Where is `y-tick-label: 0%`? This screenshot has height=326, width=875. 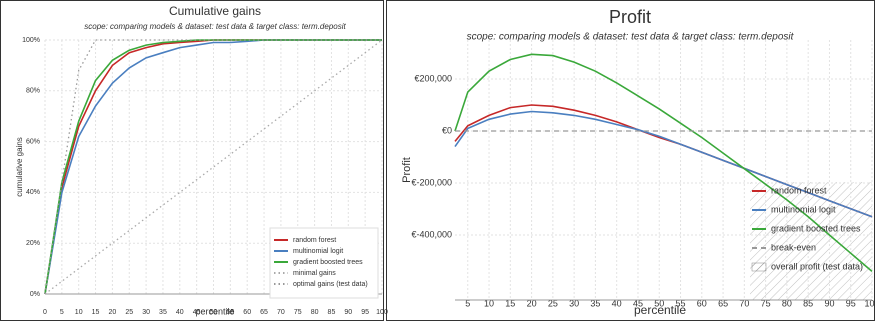 y-tick-label: 0% is located at coordinates (35, 294).